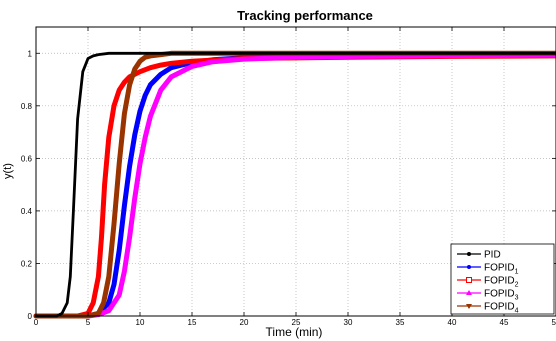 Image resolution: width=556 pixels, height=341 pixels. Describe the element at coordinates (305, 15) in the screenshot. I see `chart-title: Tracking performance` at that location.